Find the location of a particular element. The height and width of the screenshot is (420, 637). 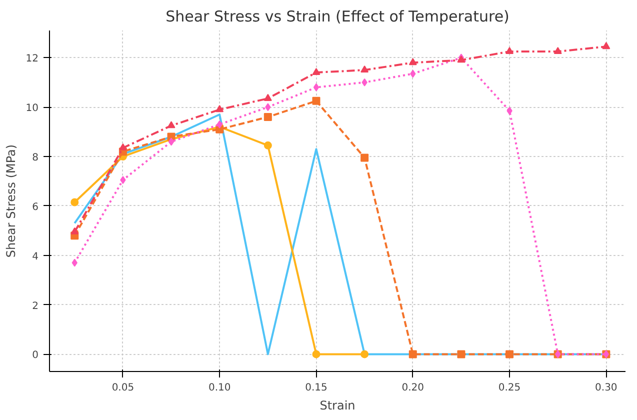

x-tick-label: 0.20 is located at coordinates (413, 388).